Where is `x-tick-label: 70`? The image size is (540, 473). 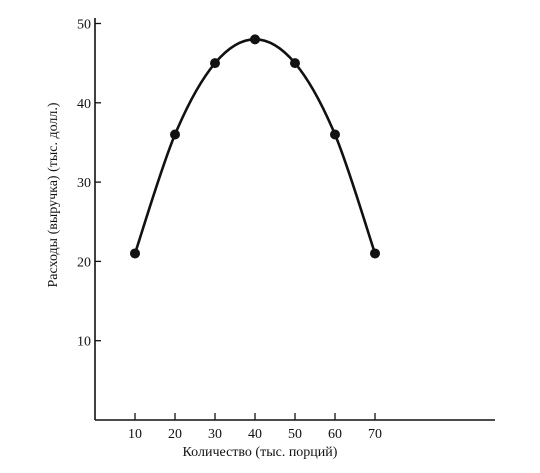 x-tick-label: 70 is located at coordinates (375, 434).